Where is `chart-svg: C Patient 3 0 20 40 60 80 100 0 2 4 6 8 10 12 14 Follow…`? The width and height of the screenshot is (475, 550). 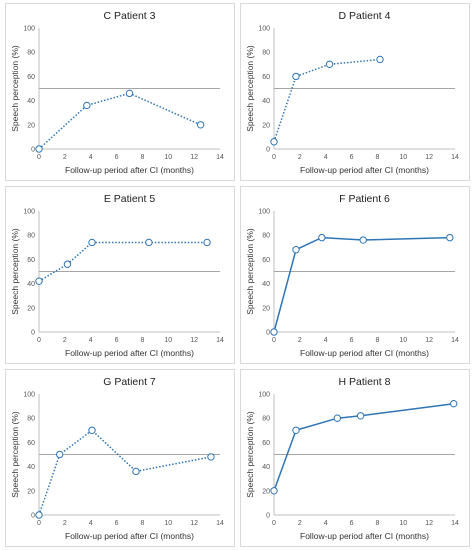 chart-svg: C Patient 3 0 20 40 60 80 100 0 2 4 6 8 10 12 14 Follow… is located at coordinates (117, 92).